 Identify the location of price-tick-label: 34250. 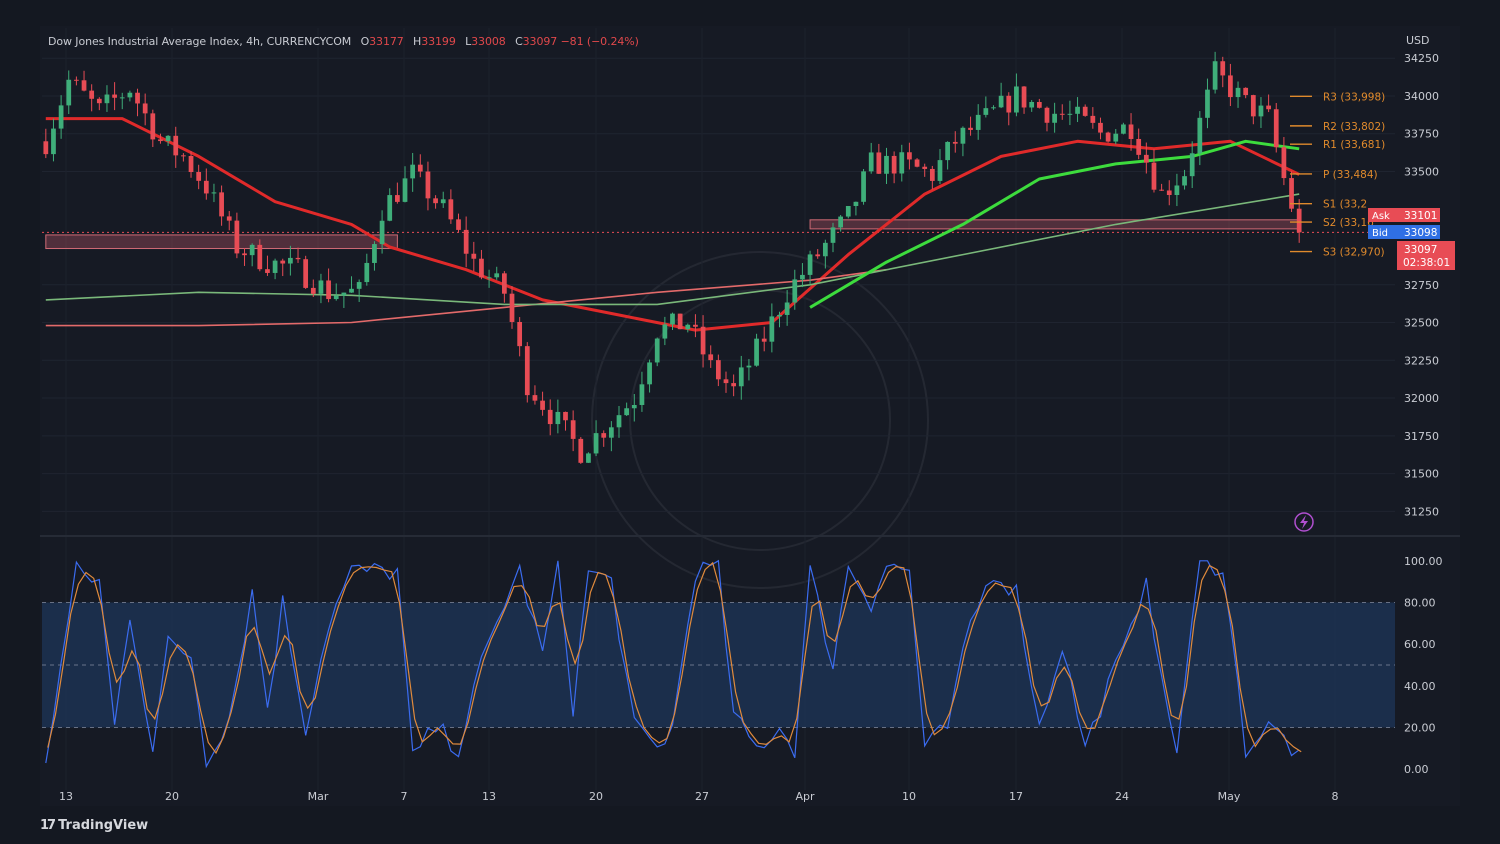
(1421, 58).